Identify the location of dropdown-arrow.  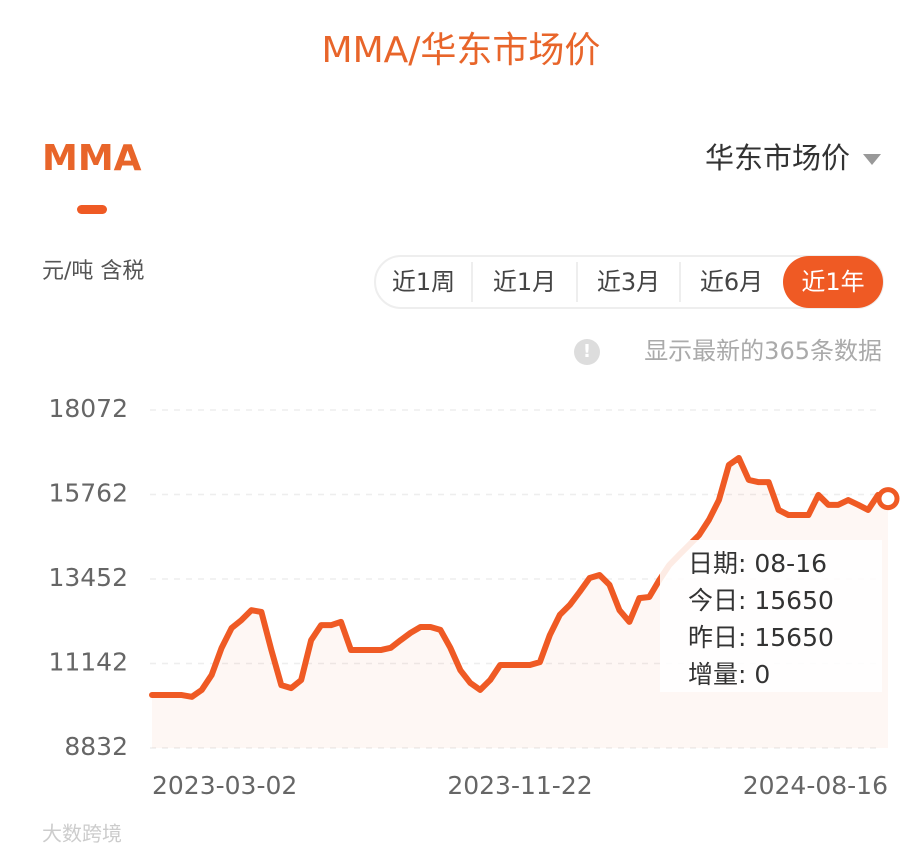
(872, 159).